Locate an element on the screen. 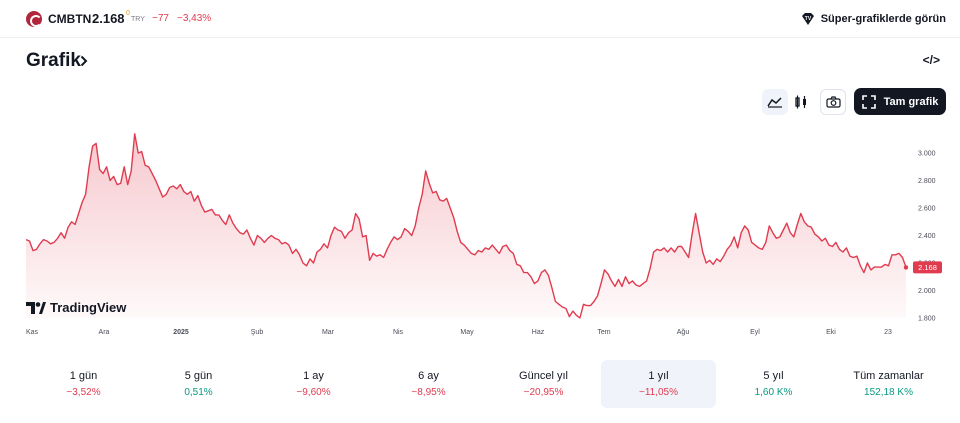 The width and height of the screenshot is (960, 423). price-change-percent: −3,43% is located at coordinates (194, 18).